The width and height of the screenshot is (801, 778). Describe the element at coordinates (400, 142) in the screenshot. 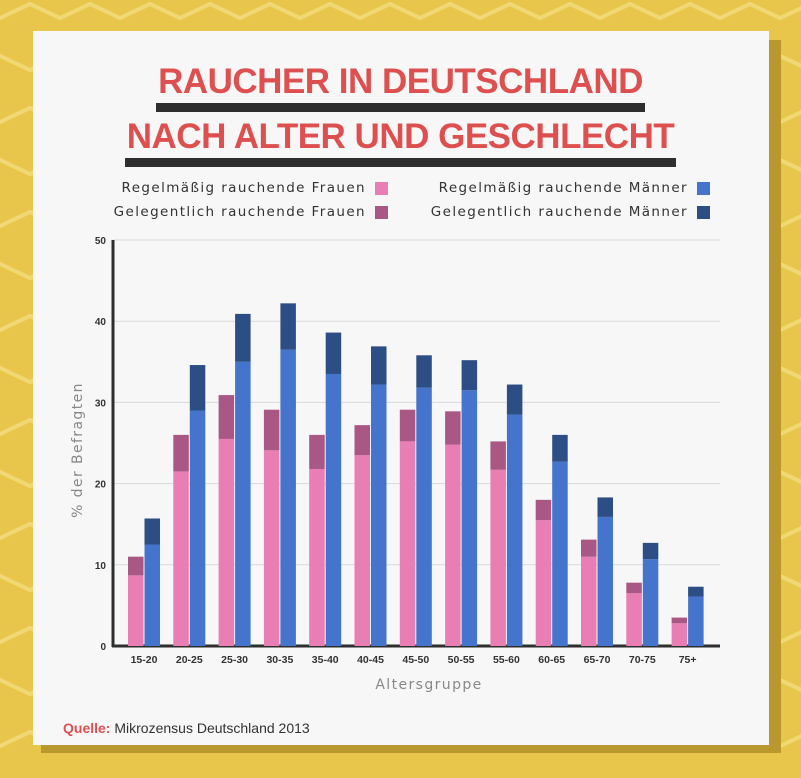

I see `chart-title-line-2: NACH ALTER UND GESCHLECHT` at that location.